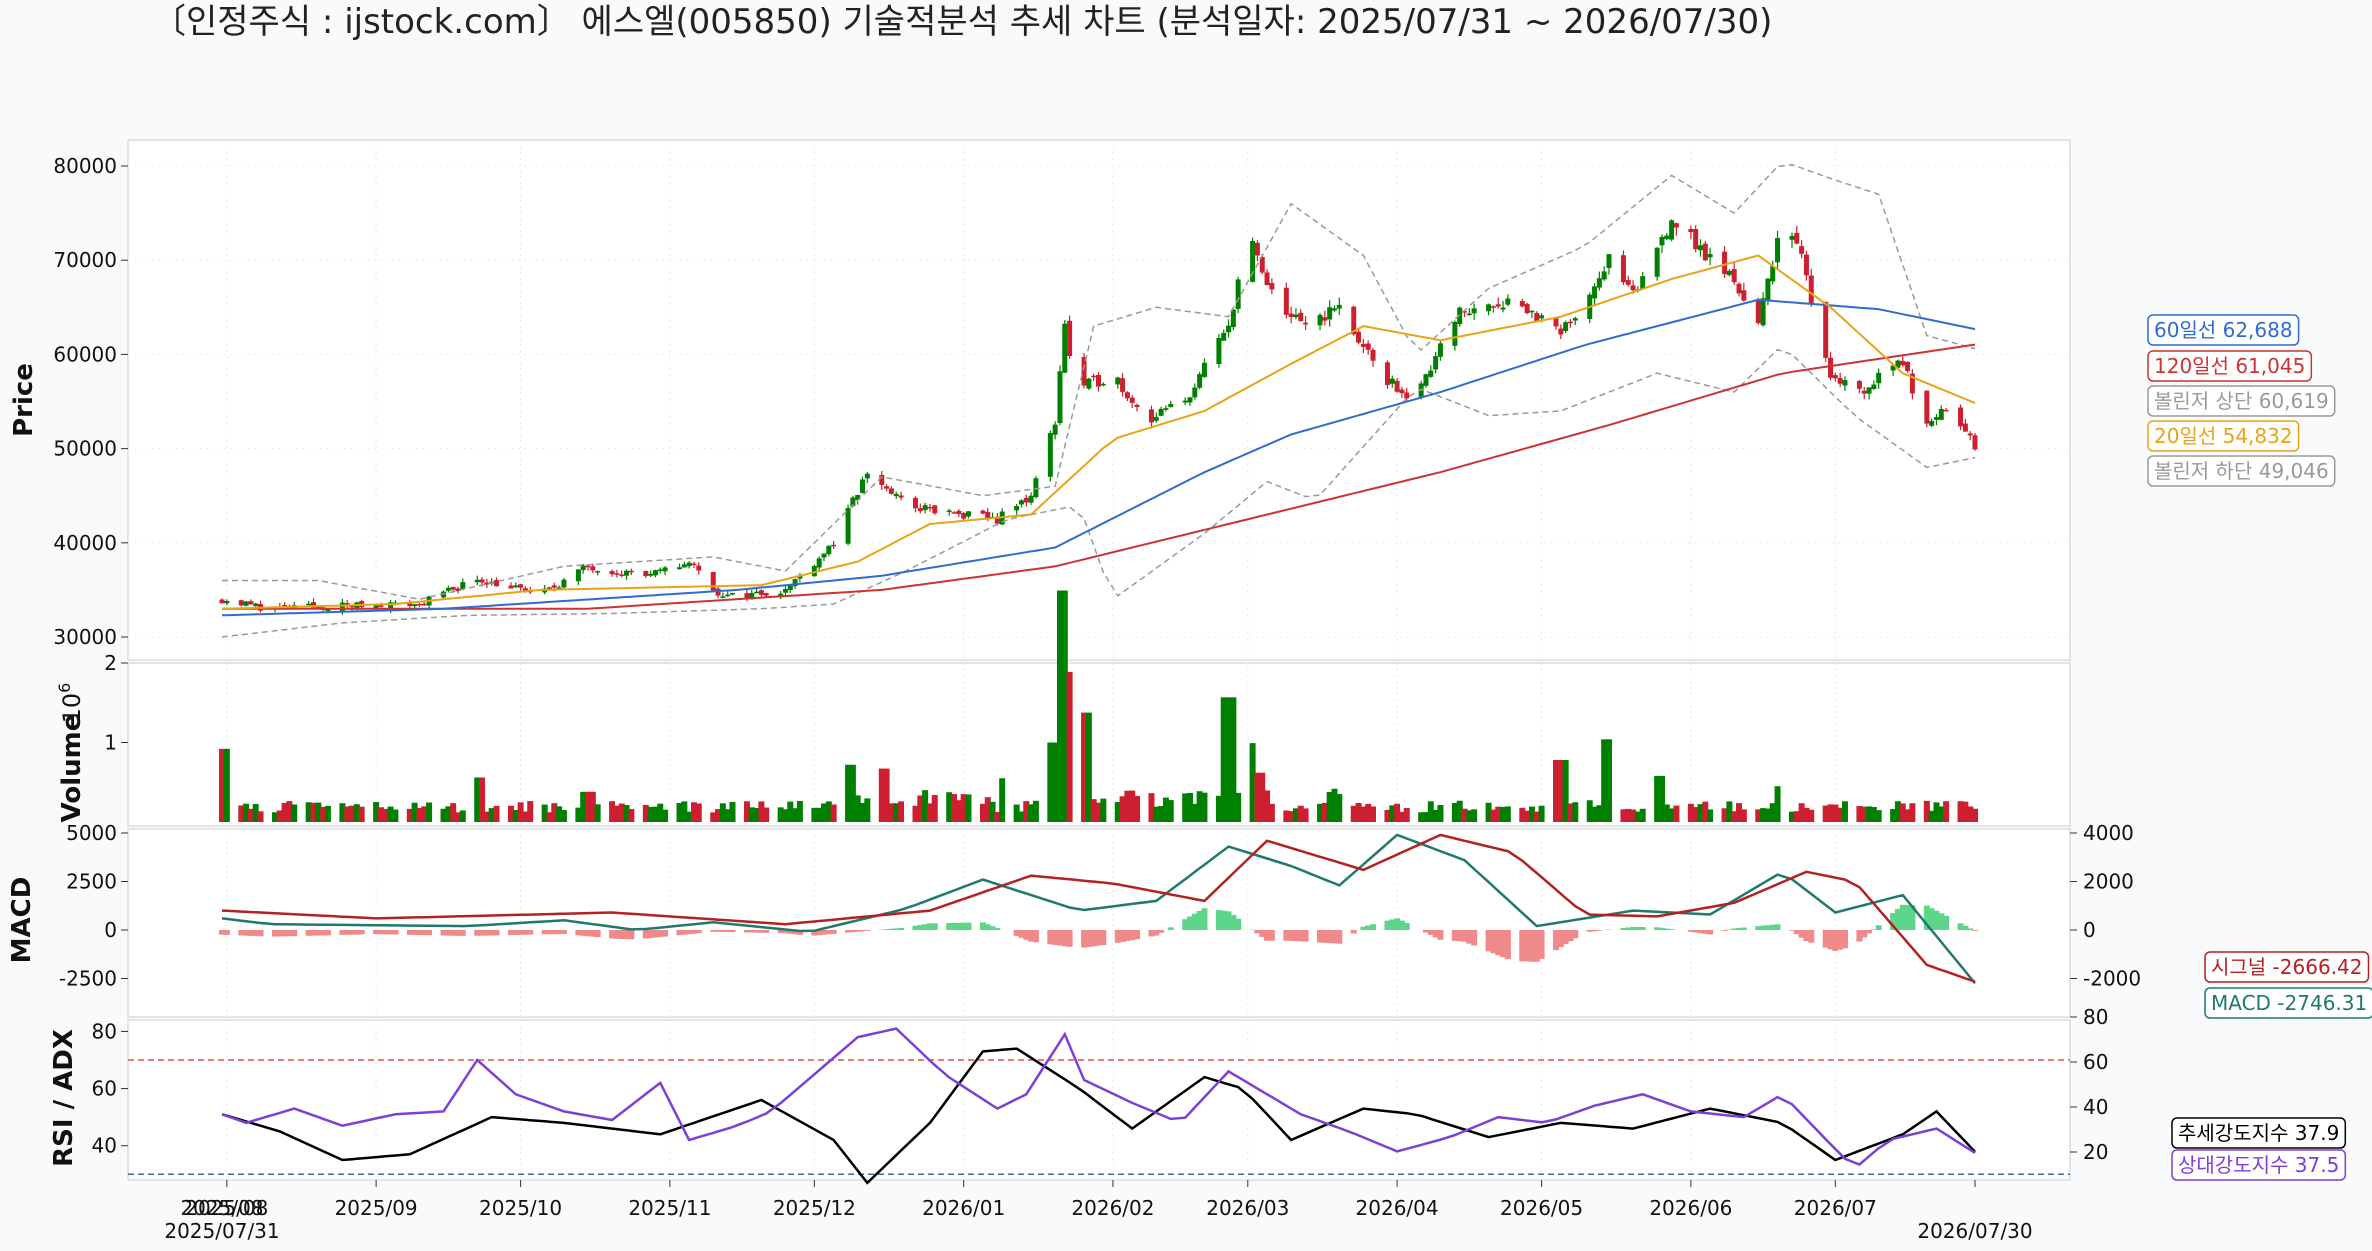  I want to click on x-tick-label: 2026/04, so click(1397, 1208).